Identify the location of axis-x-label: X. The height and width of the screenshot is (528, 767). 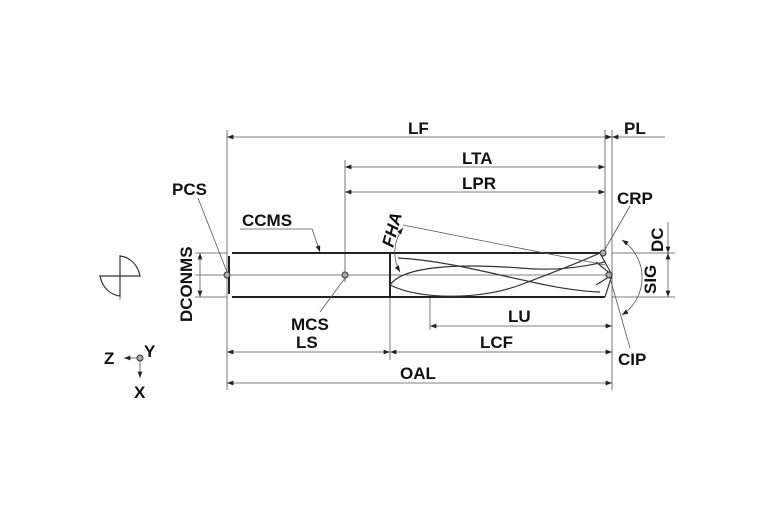
(140, 392).